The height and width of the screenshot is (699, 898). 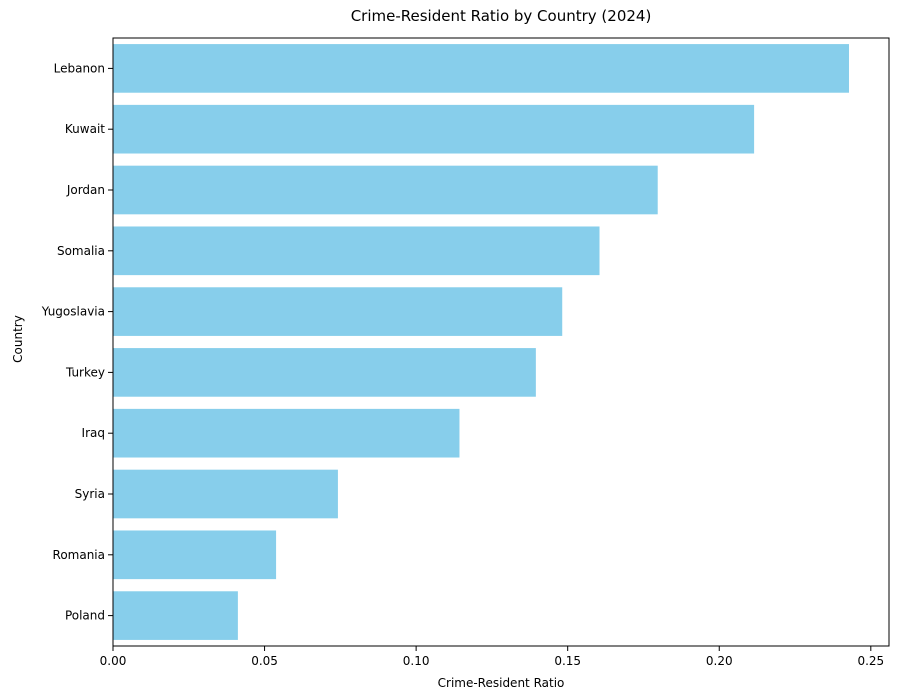 I want to click on x-tick-label-5: 0.25, so click(x=870, y=661).